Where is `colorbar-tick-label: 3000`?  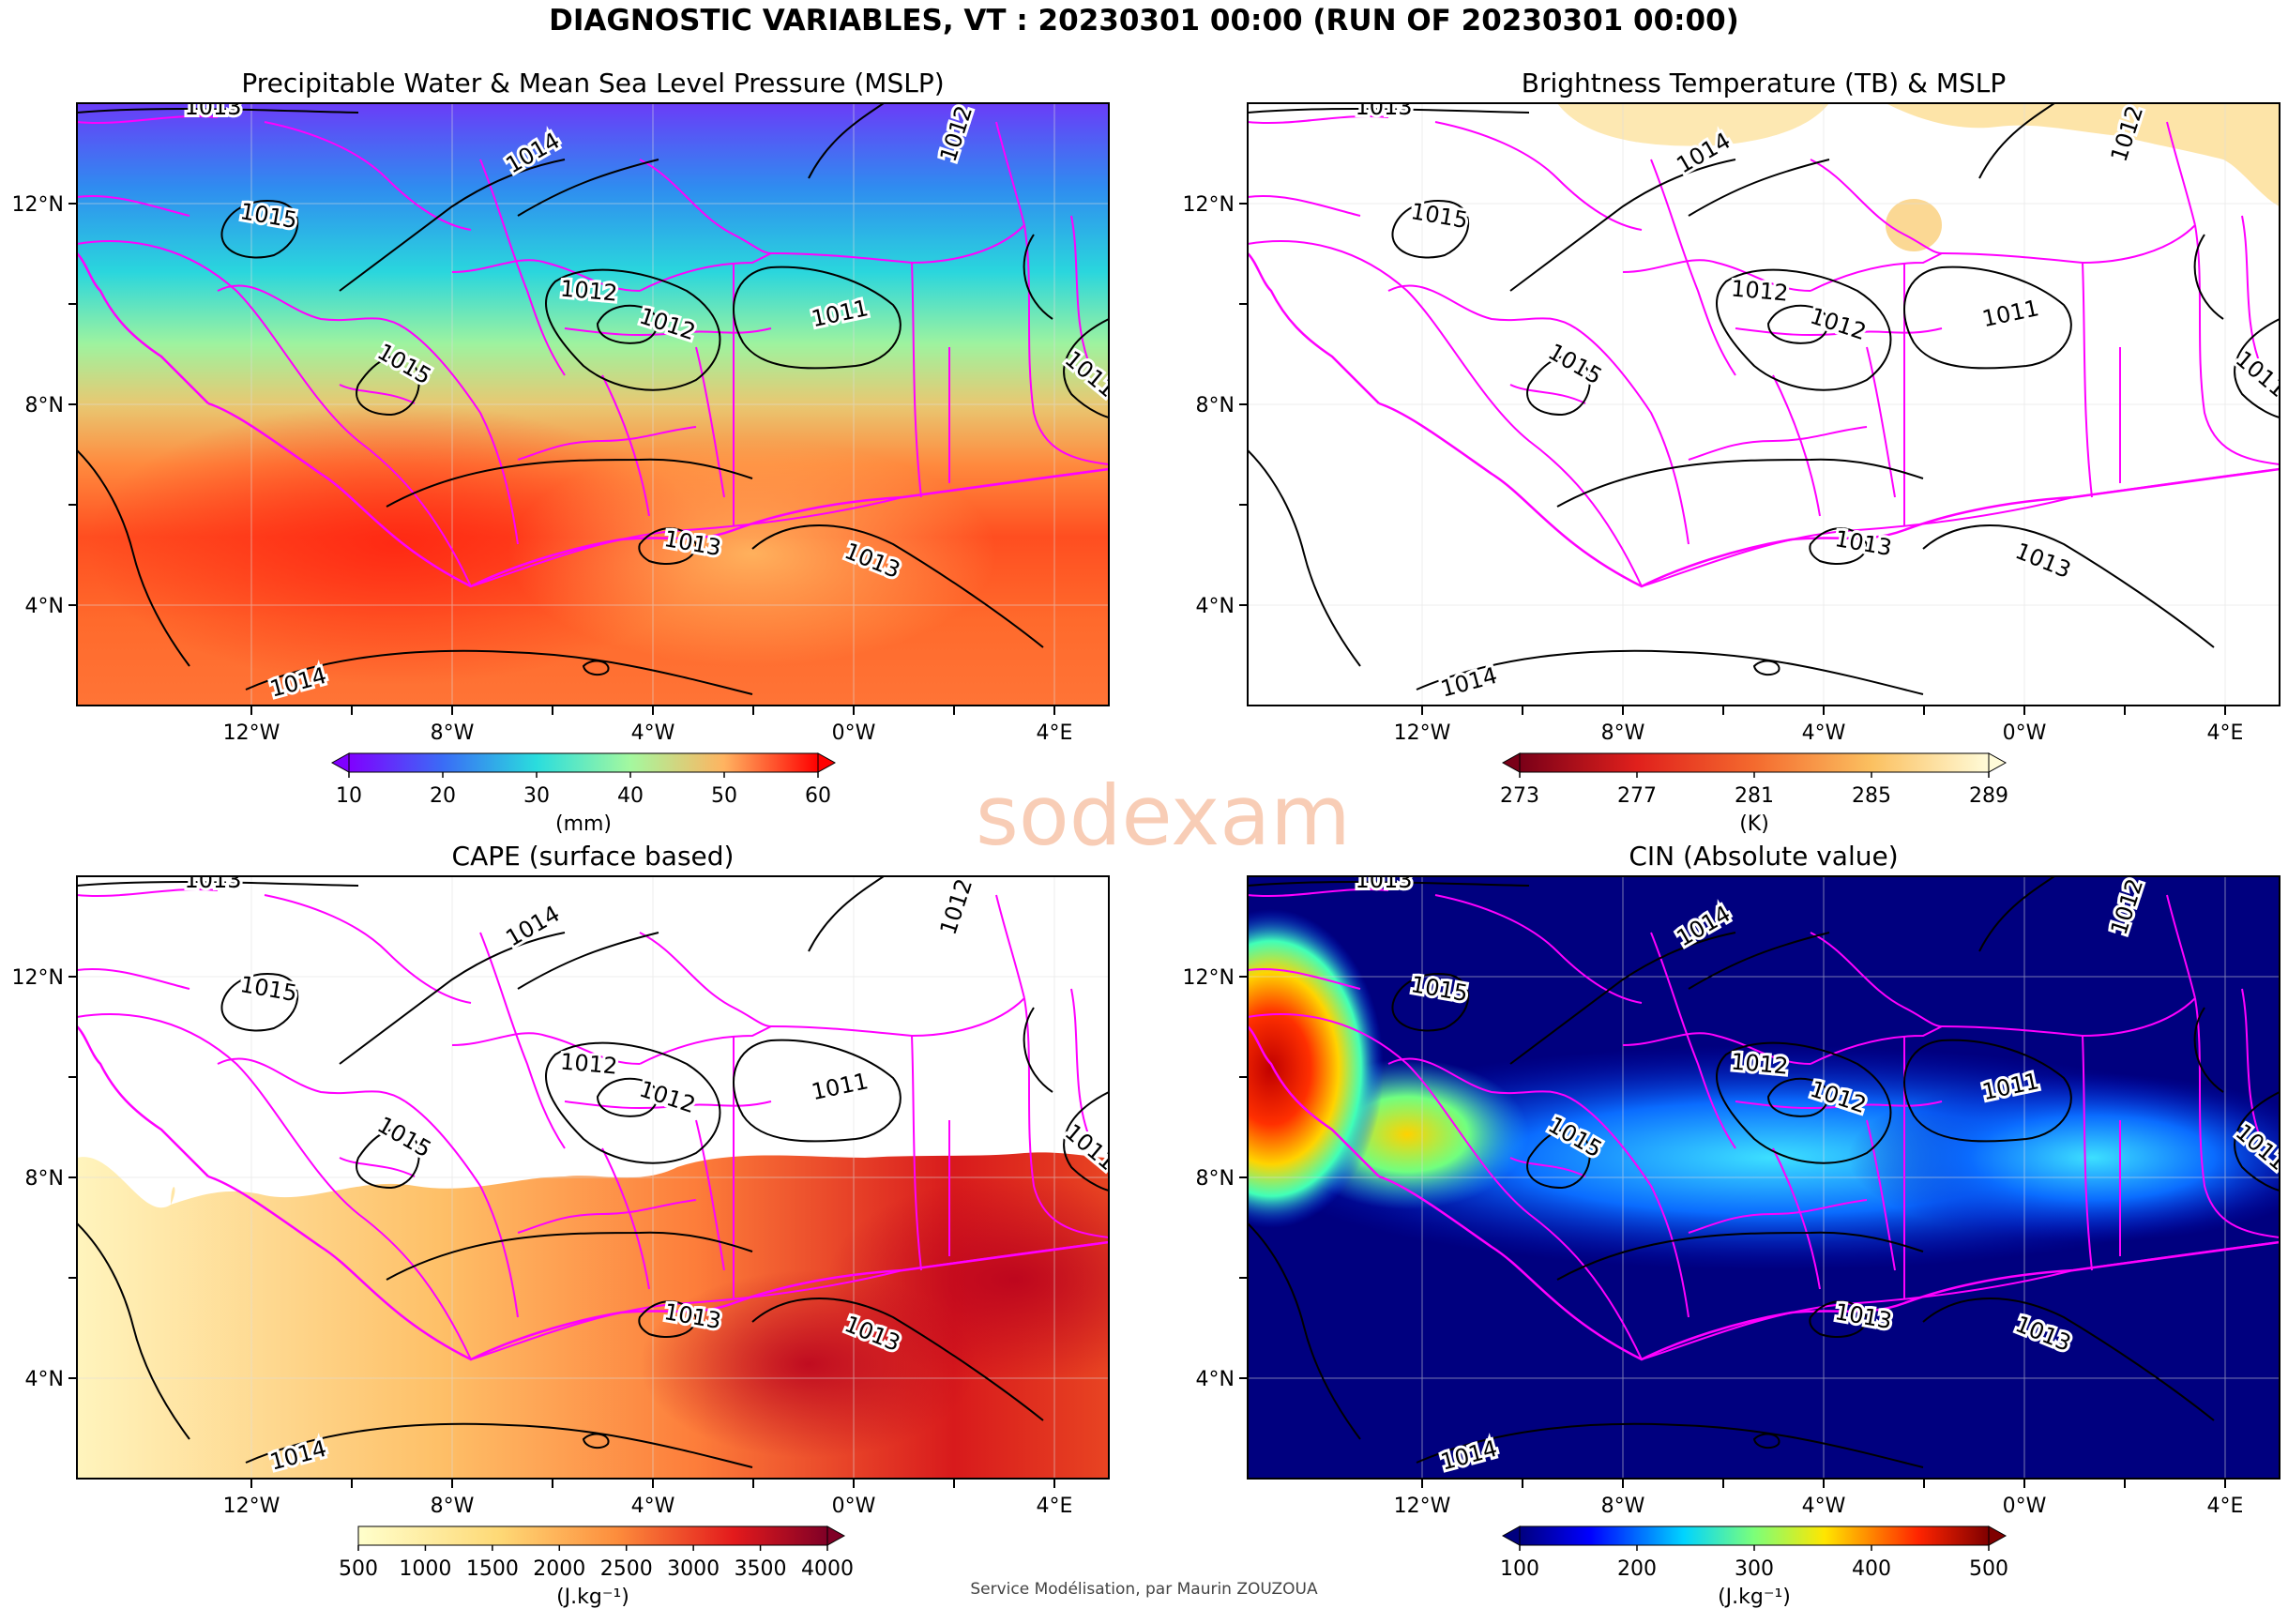 colorbar-tick-label: 3000 is located at coordinates (693, 1569).